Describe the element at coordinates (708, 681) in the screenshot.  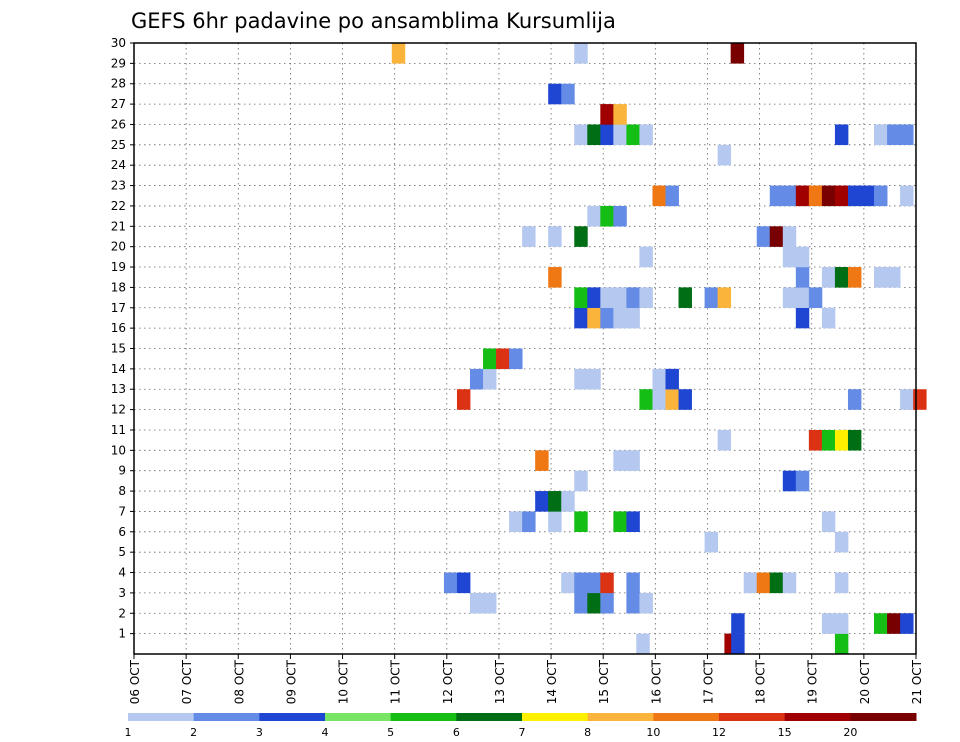
I see `x-tick-label: 17 OCT` at that location.